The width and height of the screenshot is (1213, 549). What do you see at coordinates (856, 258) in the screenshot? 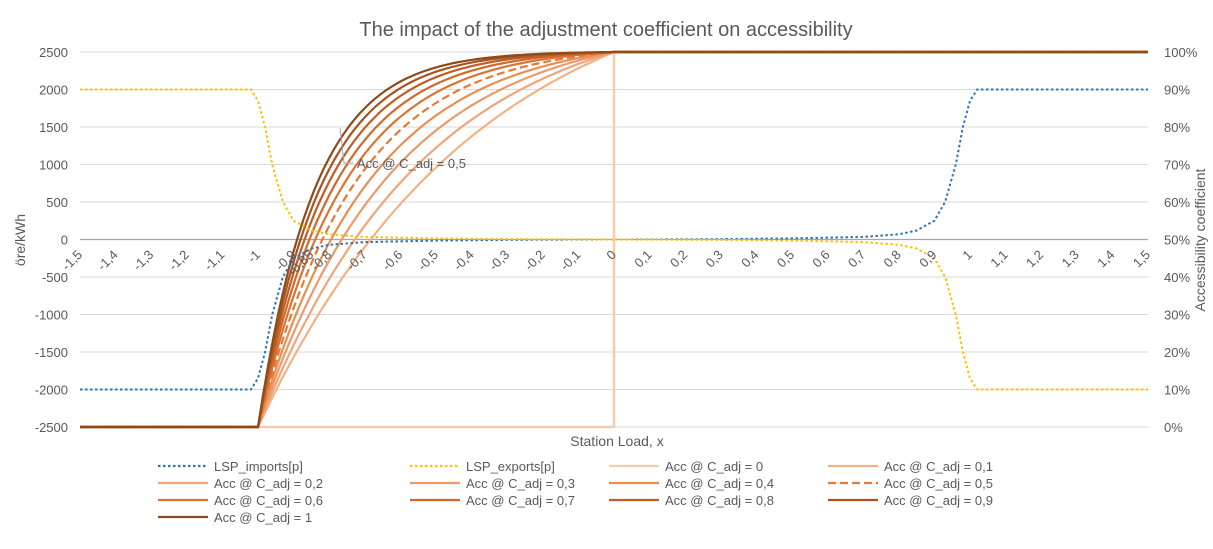
I see `x-tick-label: 0,7` at bounding box center [856, 258].